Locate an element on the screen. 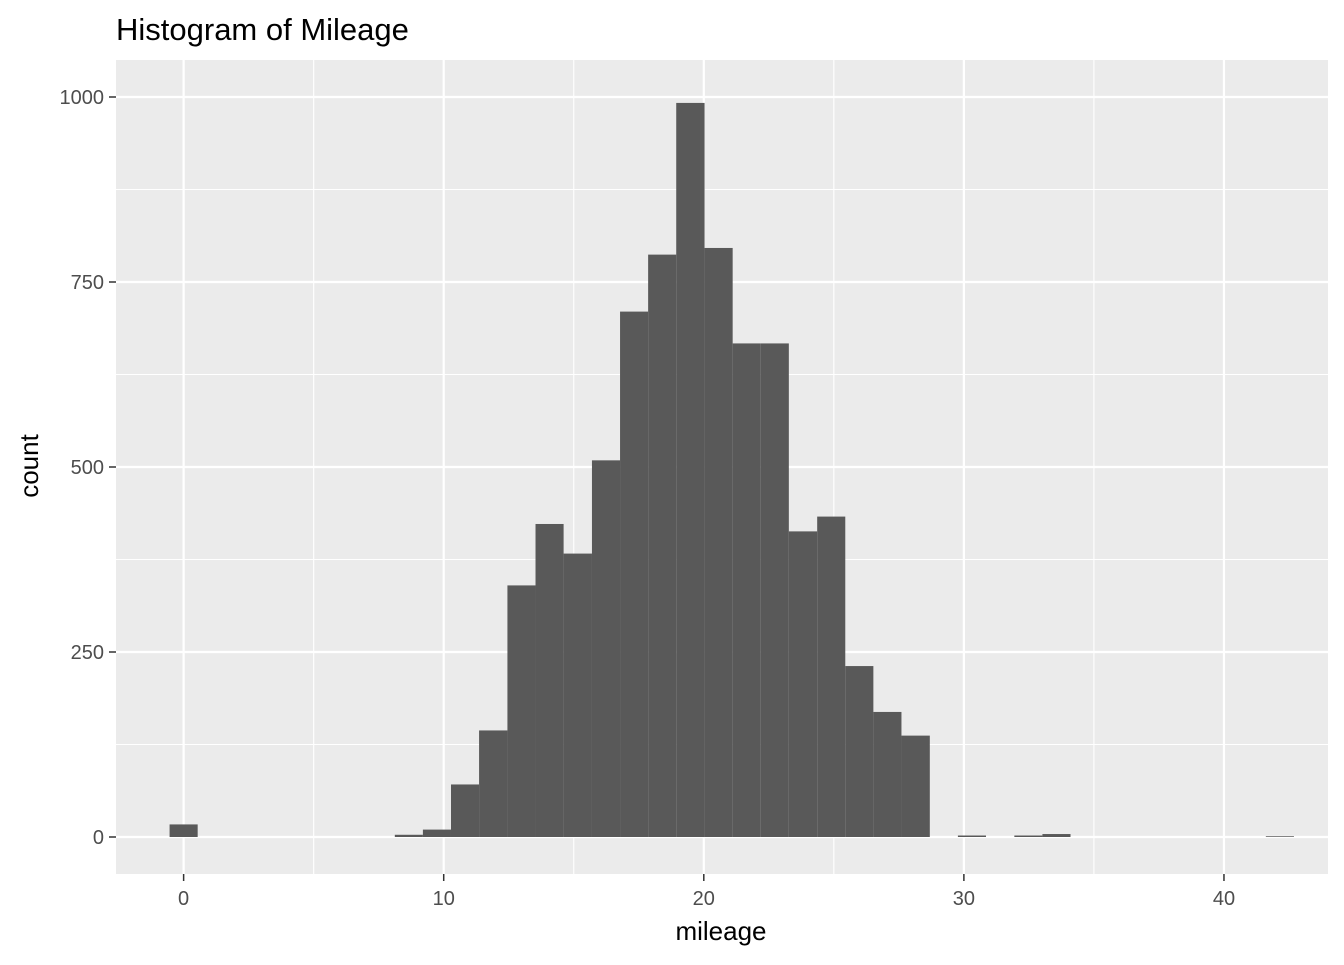 This screenshot has height=965, width=1344. y-axis: 0 250 500 750 1000 is located at coordinates (88, 468).